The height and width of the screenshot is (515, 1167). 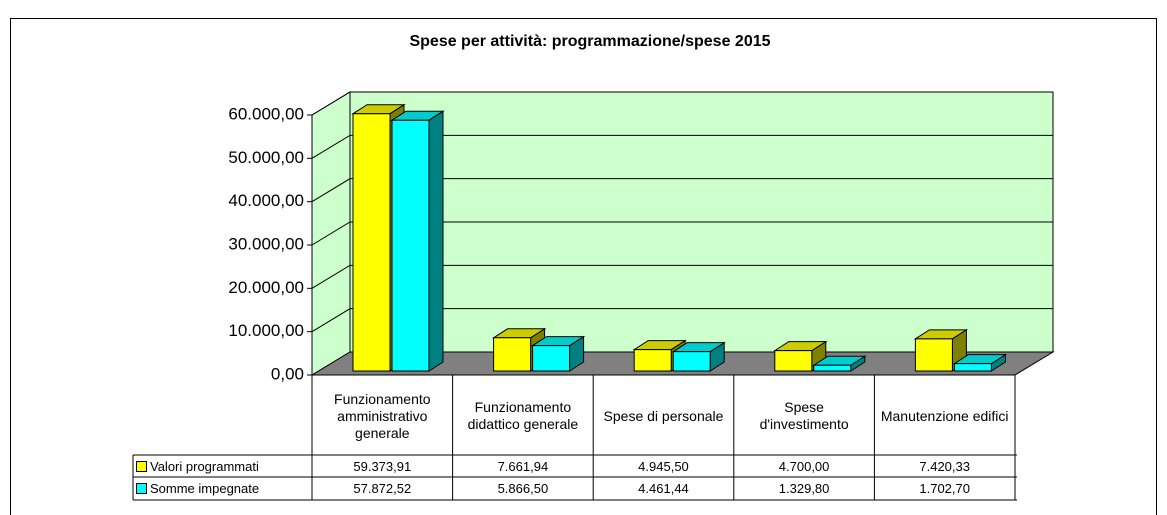 I want to click on data-label: 4.461,44, so click(x=663, y=488).